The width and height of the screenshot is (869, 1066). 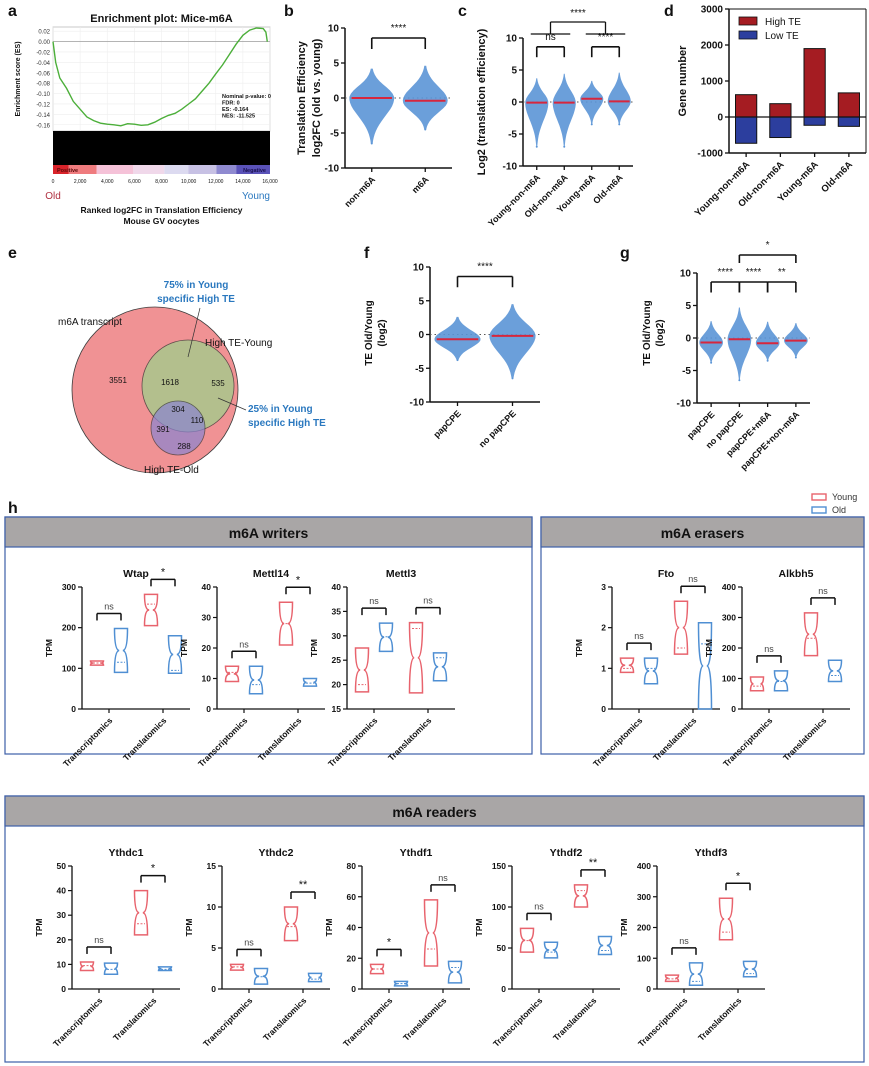 I want to click on y-axis-title: (log2), so click(x=660, y=332).